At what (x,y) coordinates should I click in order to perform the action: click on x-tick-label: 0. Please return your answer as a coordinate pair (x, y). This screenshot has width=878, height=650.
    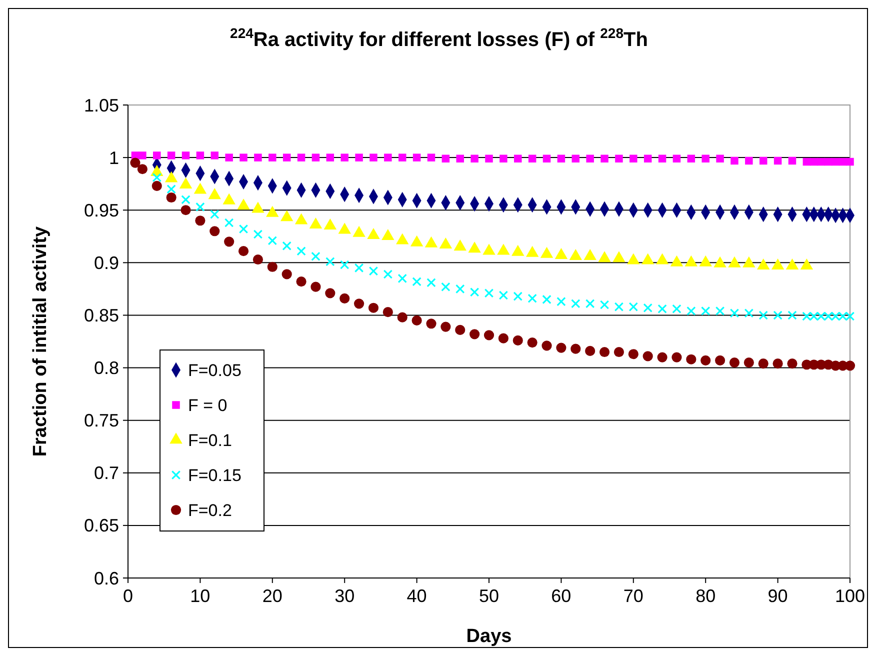
    Looking at the image, I should click on (128, 596).